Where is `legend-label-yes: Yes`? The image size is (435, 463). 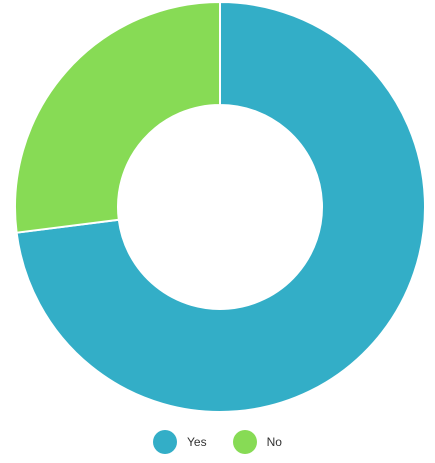
legend-label-yes: Yes is located at coordinates (197, 442).